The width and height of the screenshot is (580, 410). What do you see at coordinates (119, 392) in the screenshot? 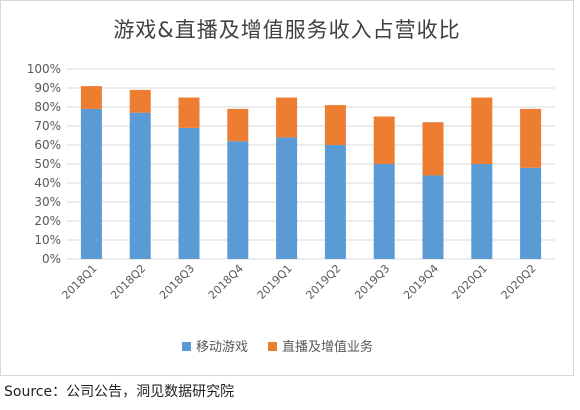
I see `source-note: Source：公司公告，洞见数据研究院` at bounding box center [119, 392].